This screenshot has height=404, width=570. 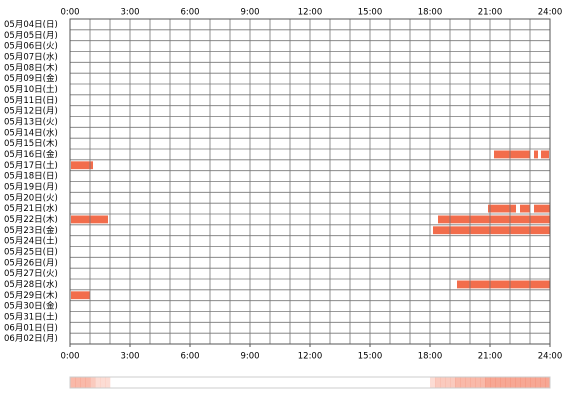 I want to click on row-label: 05月27日(火), so click(x=31, y=274).